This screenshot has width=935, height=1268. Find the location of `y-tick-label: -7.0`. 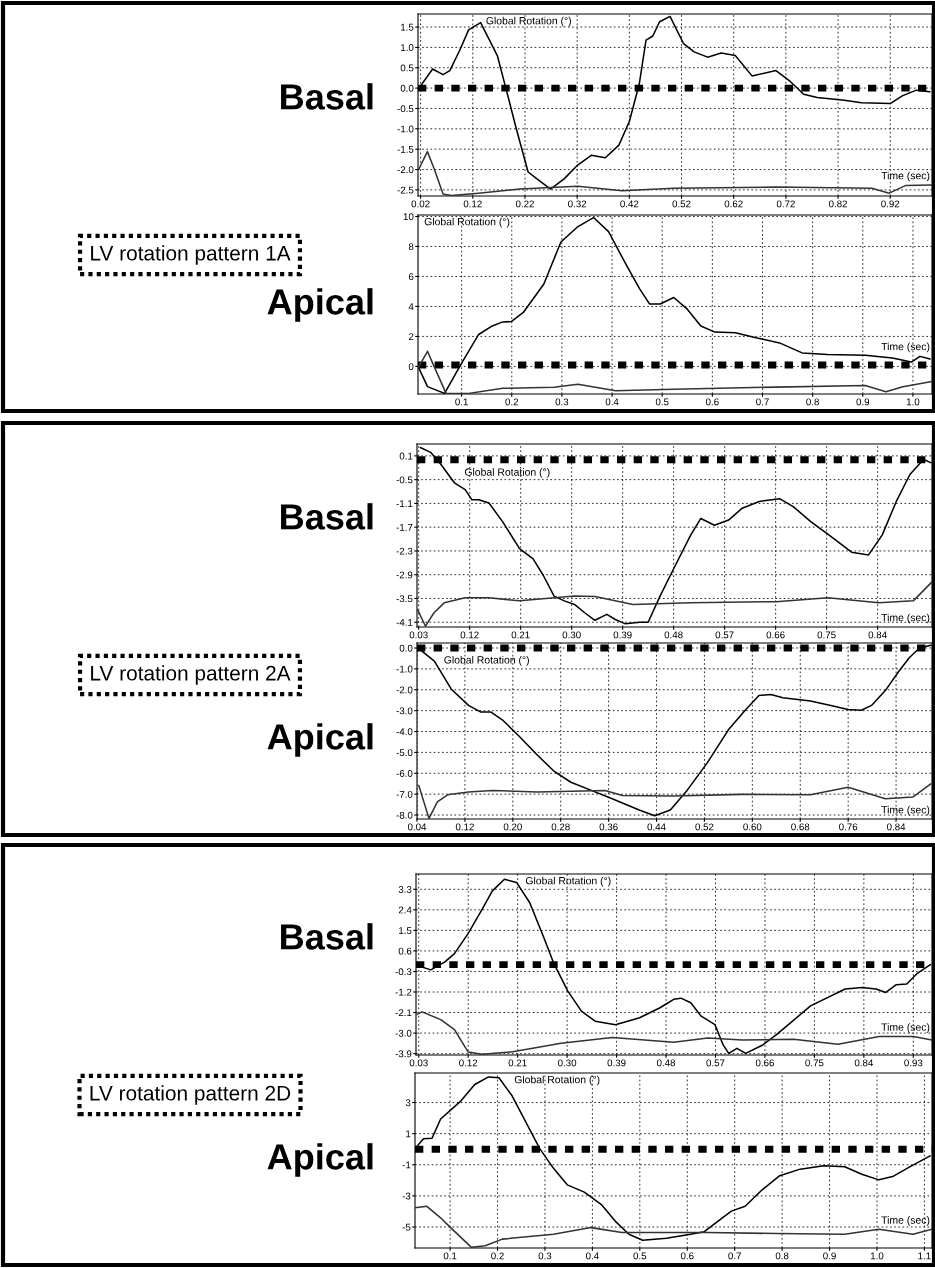

y-tick-label: -7.0 is located at coordinates (404, 794).